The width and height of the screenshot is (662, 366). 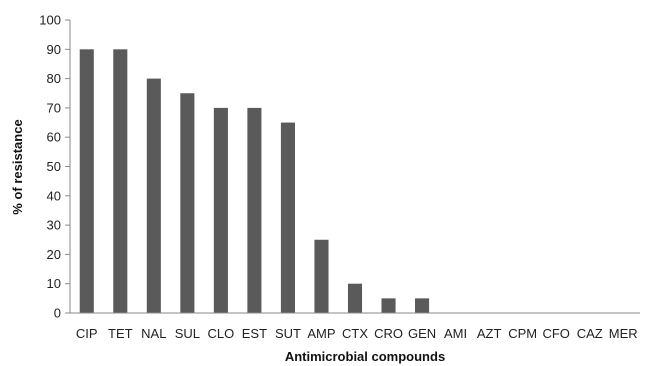 What do you see at coordinates (254, 210) in the screenshot?
I see `bar-est` at bounding box center [254, 210].